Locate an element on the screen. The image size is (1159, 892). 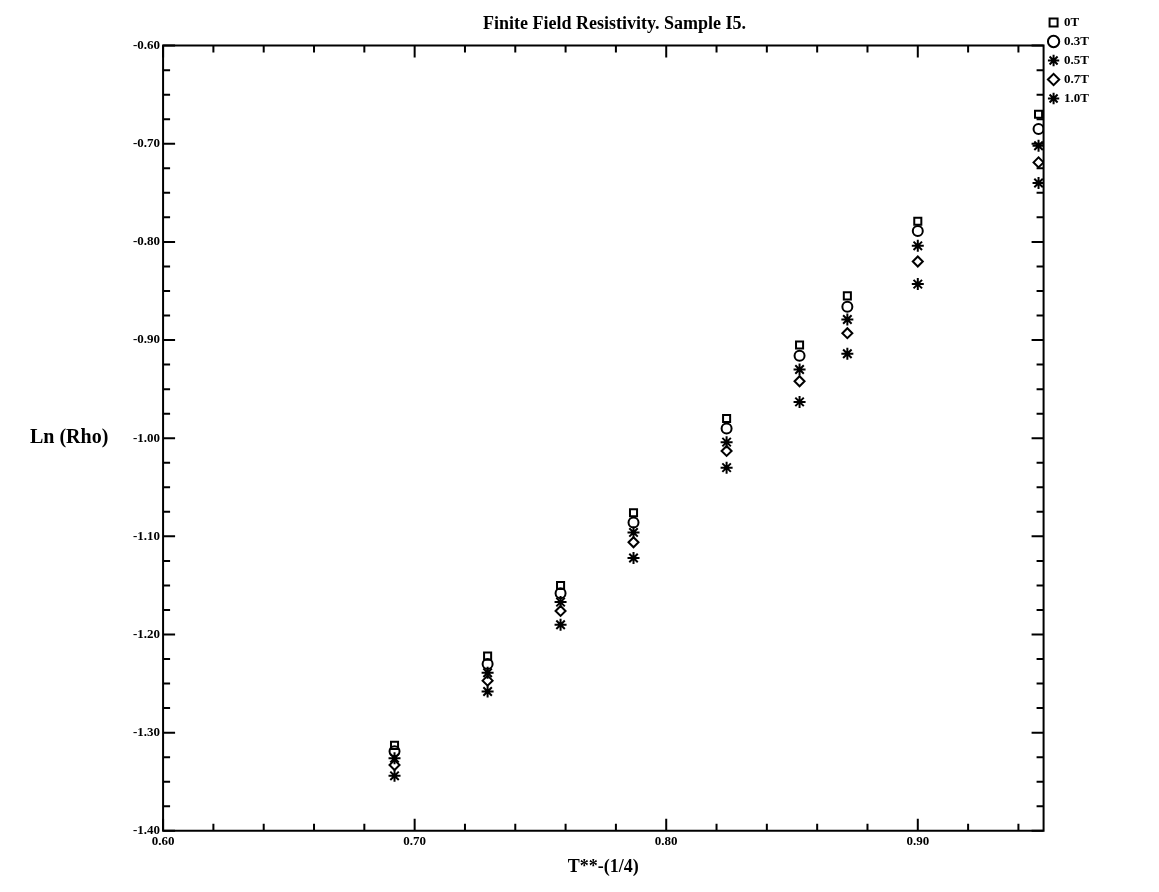
y-tick-label: -0.60 is located at coordinates (146, 44).